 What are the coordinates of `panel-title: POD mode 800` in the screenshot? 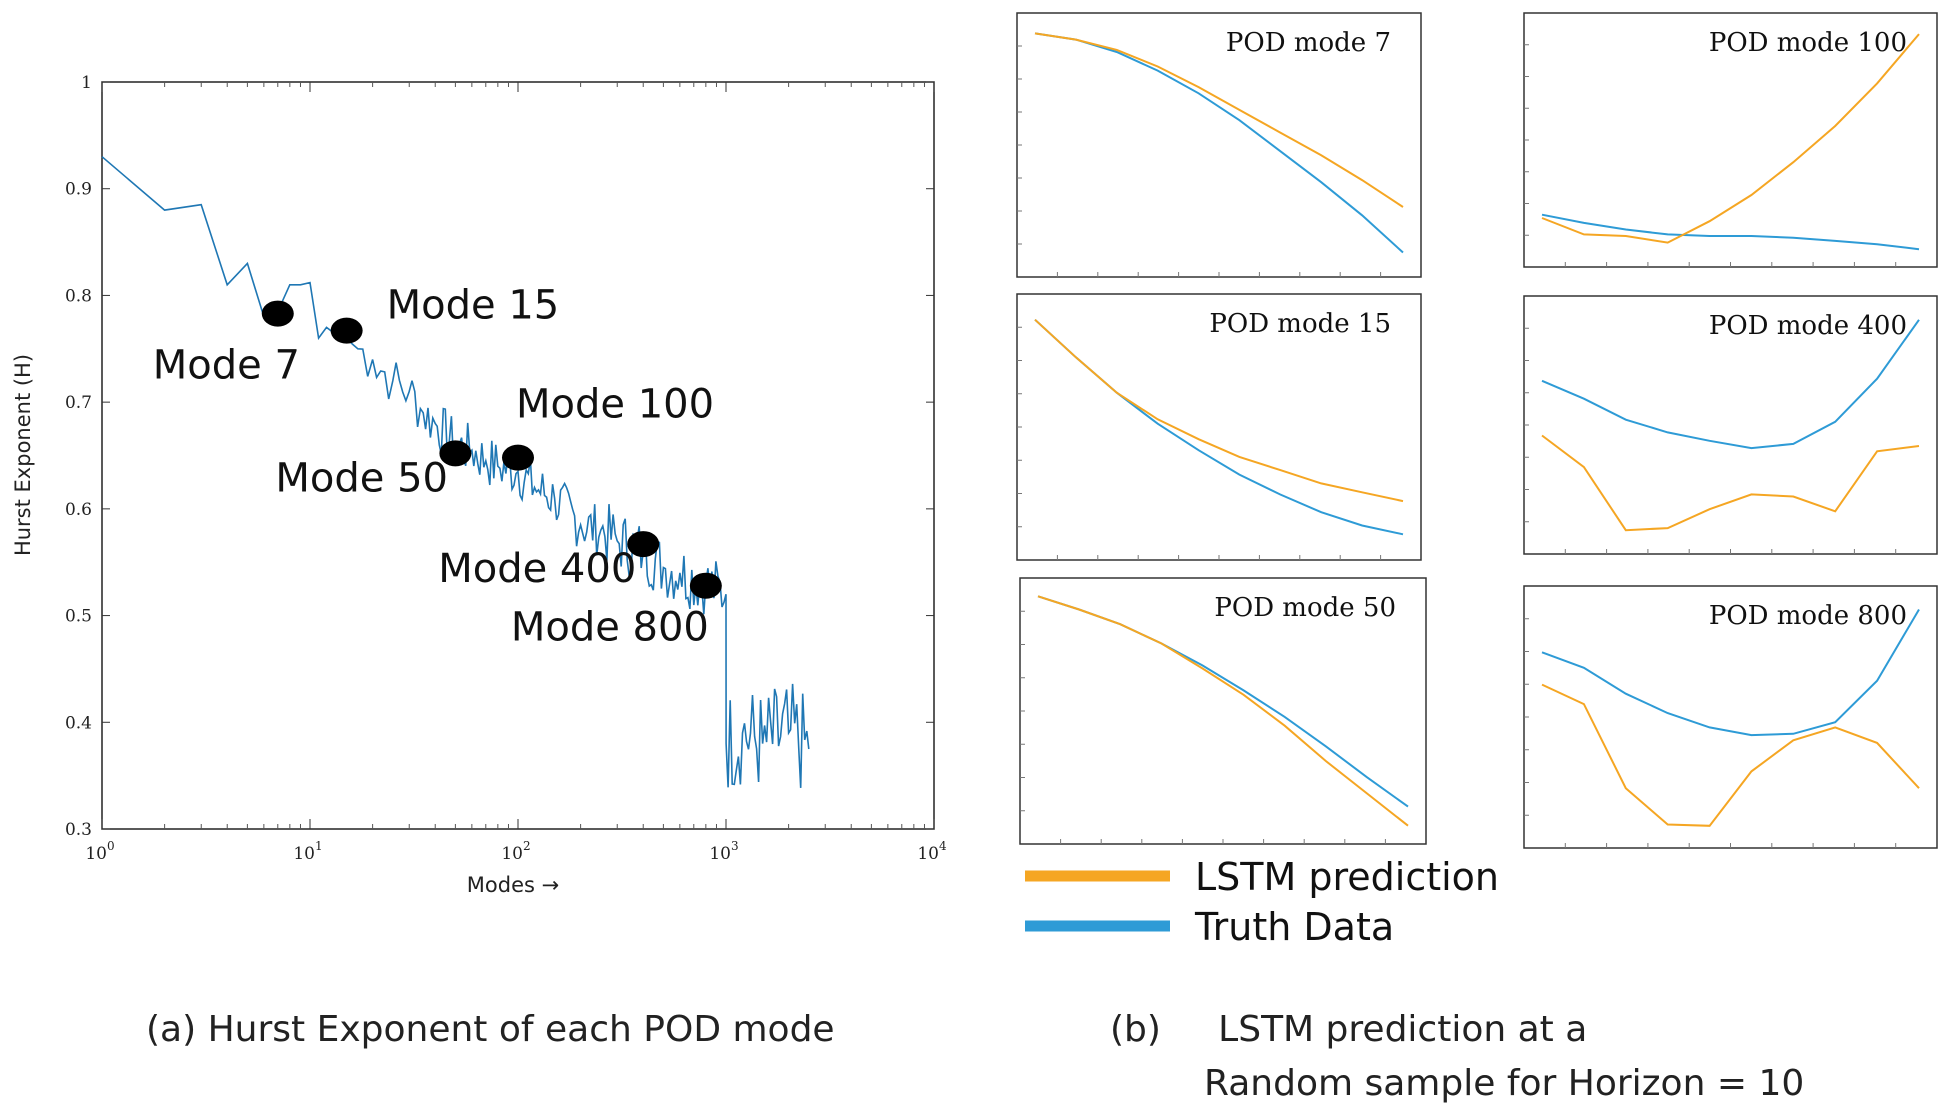 It's located at (1808, 616).